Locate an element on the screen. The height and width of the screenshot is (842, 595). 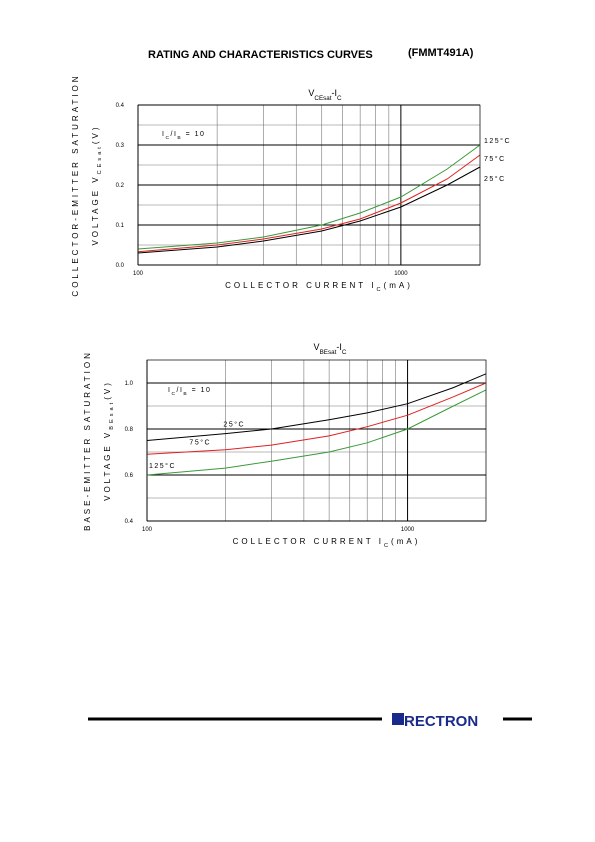
y-tick-label: 0.0 is located at coordinates (120, 266).